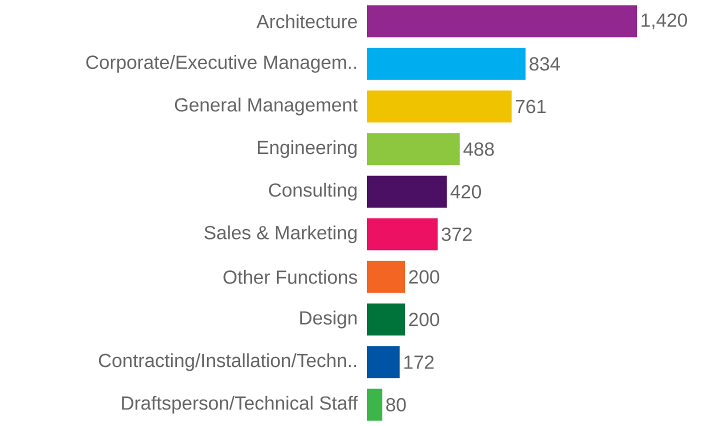 The width and height of the screenshot is (714, 426). I want to click on y-tick-label: General Management, so click(266, 107).